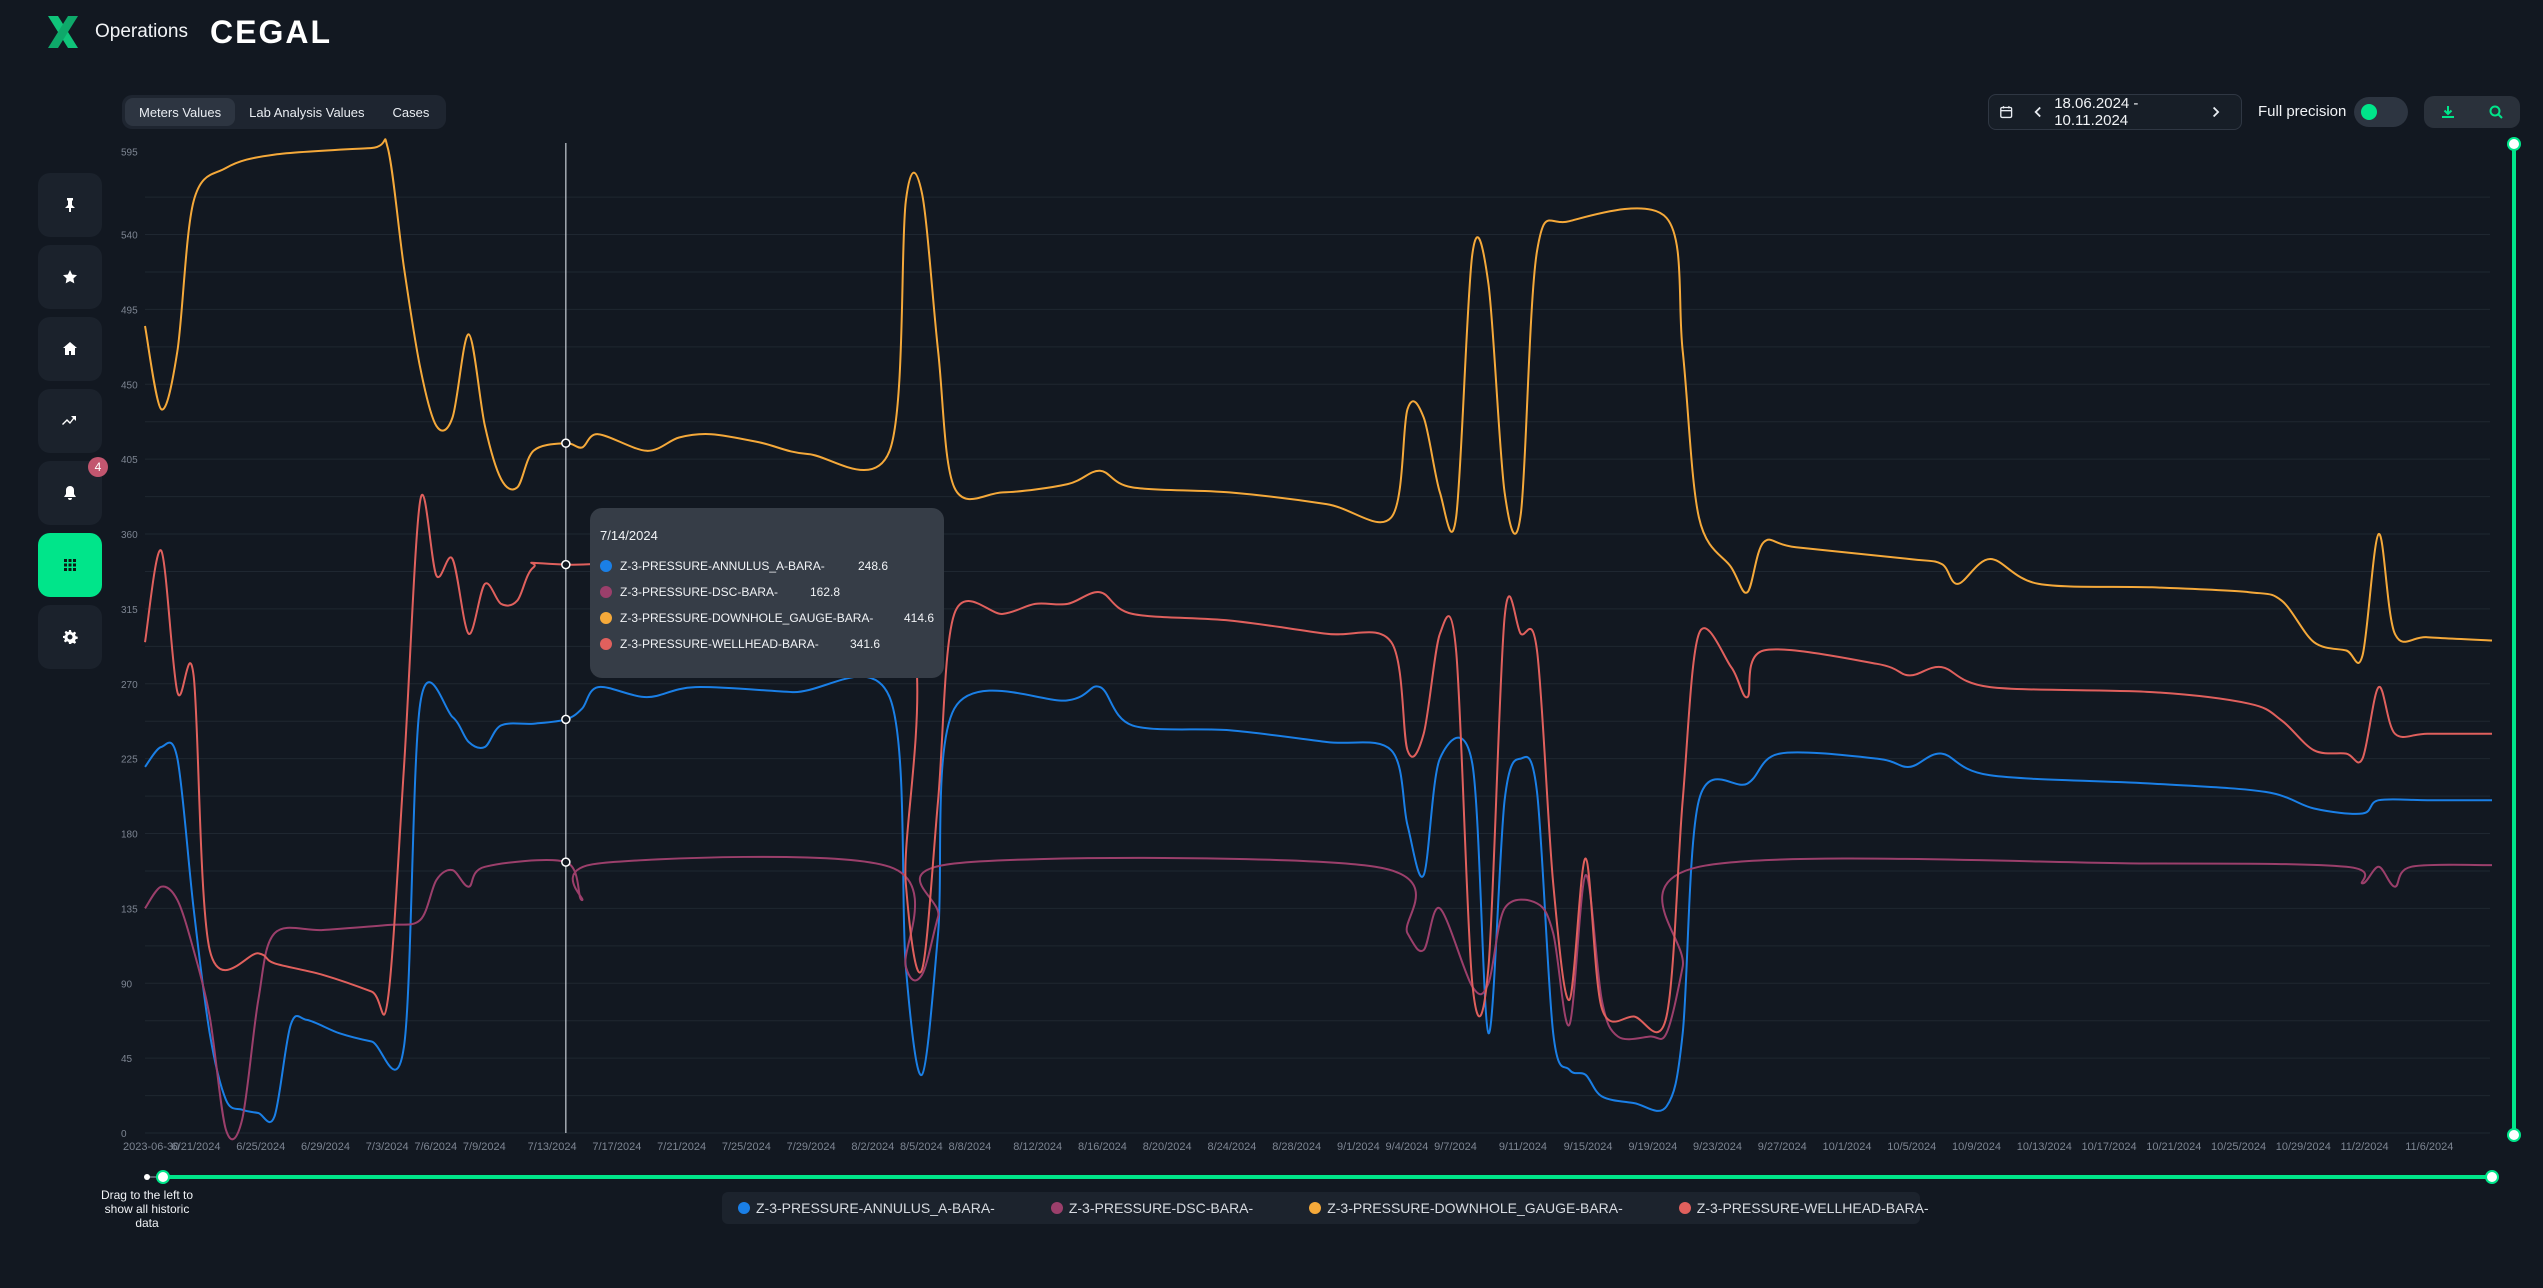 The height and width of the screenshot is (1288, 2543). What do you see at coordinates (969, 1147) in the screenshot?
I see `x-tick-label: 8/8/2024` at bounding box center [969, 1147].